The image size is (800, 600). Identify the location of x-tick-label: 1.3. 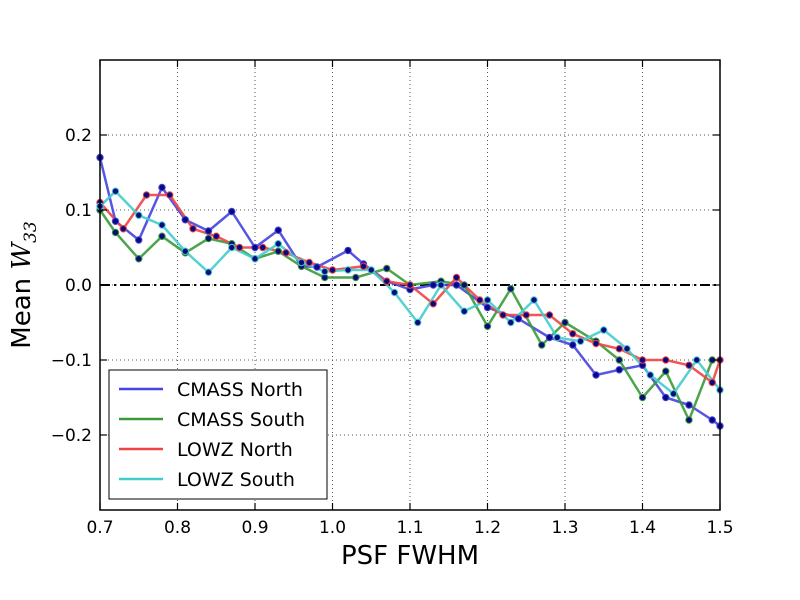
(564, 528).